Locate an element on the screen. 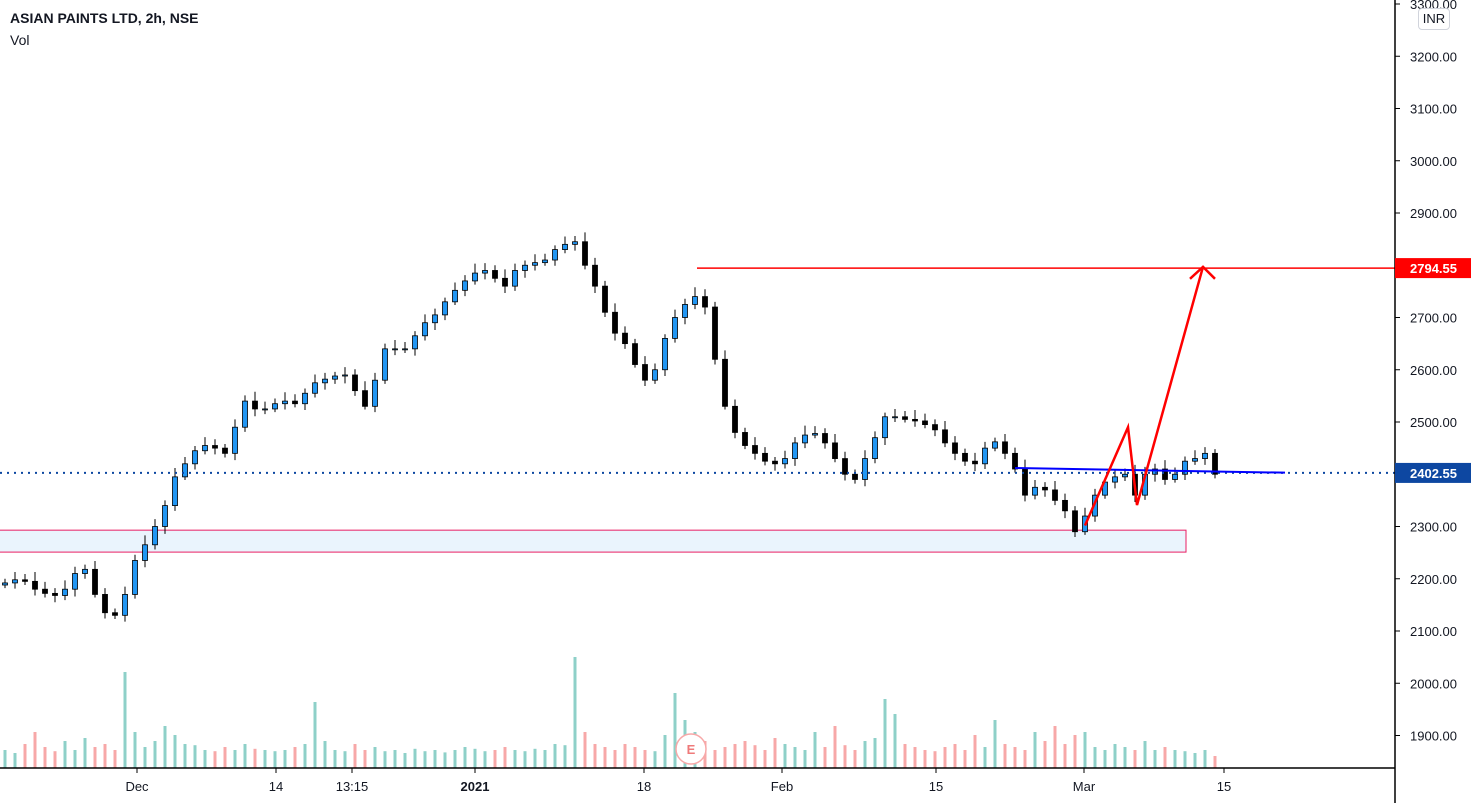  last-price-label: 2402.55 is located at coordinates (1433, 473).